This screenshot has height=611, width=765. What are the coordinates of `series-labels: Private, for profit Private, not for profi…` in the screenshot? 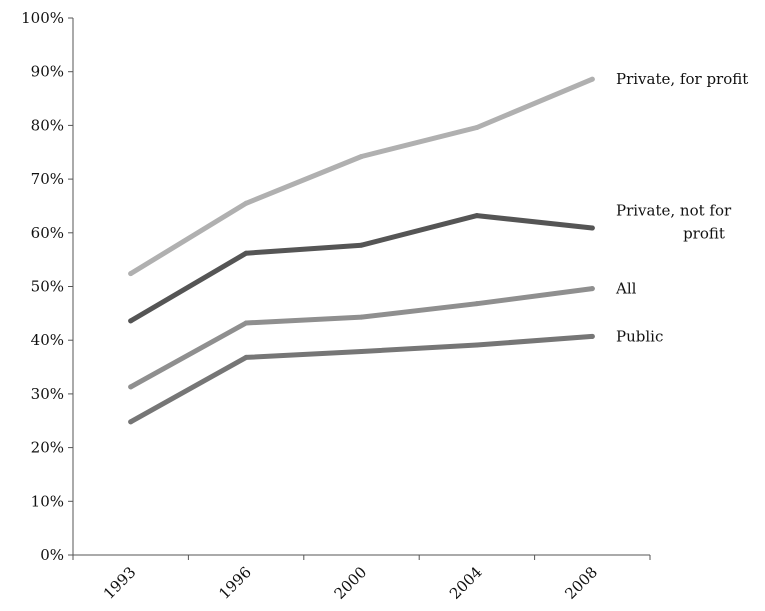 It's located at (681, 207).